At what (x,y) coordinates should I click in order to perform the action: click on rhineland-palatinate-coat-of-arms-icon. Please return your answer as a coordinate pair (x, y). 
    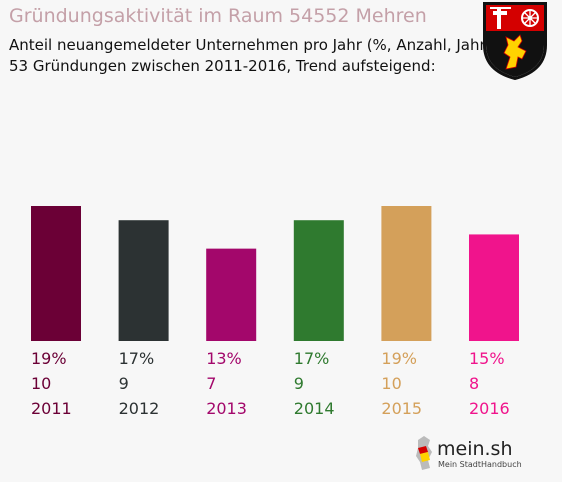
    Looking at the image, I should click on (515, 41).